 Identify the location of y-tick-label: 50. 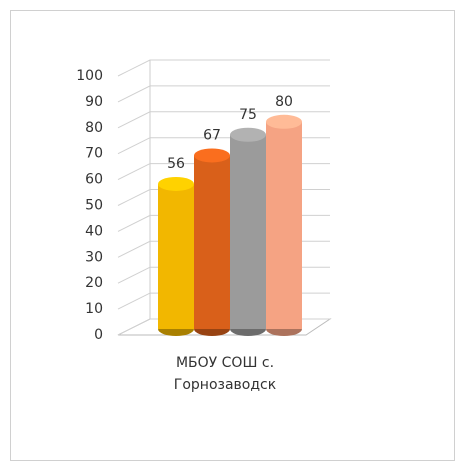
(94, 206).